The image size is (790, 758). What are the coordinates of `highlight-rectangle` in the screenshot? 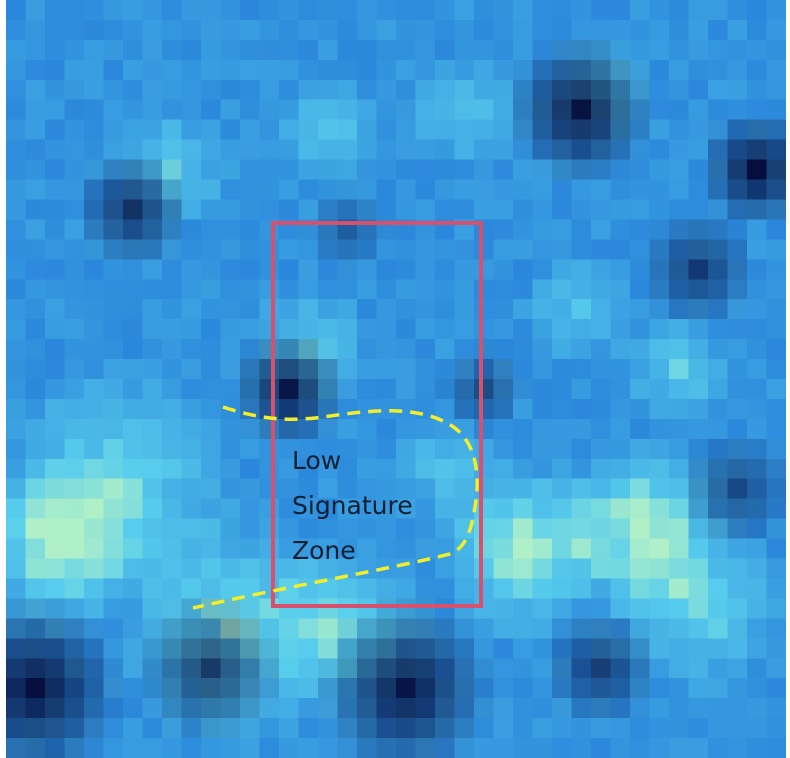 It's located at (377, 414).